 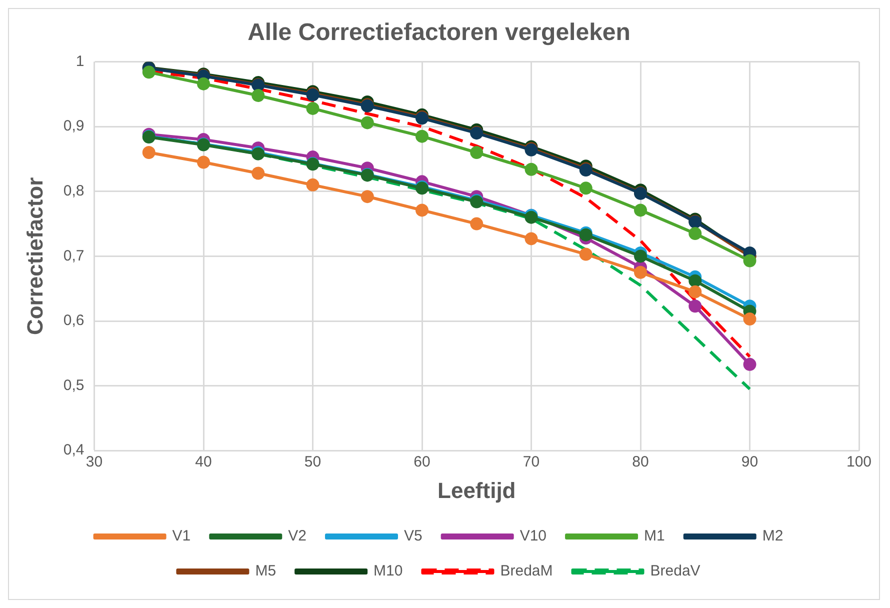 What do you see at coordinates (73, 385) in the screenshot?
I see `y-tick-label: 0,5` at bounding box center [73, 385].